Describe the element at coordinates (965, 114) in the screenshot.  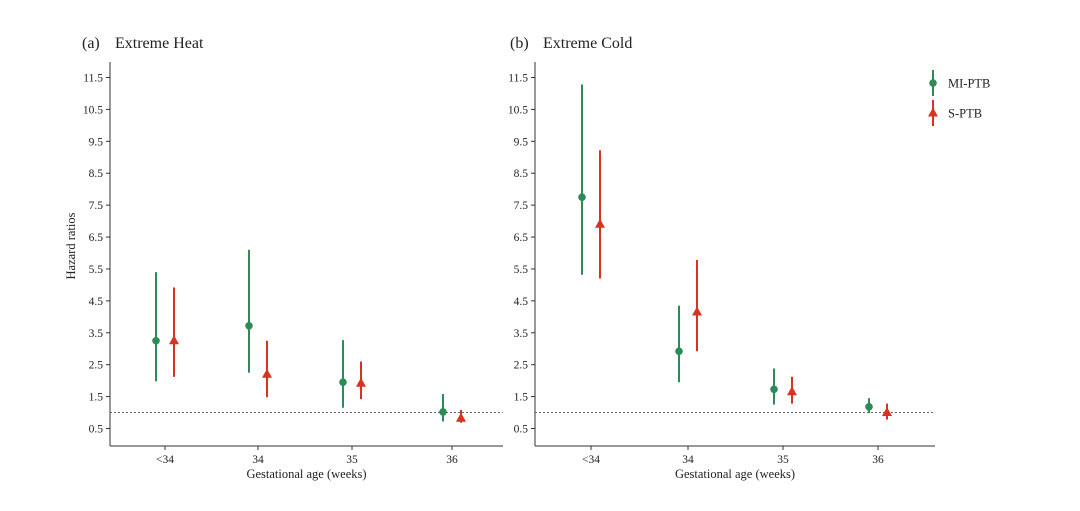
I see `legend-label: S-PTB` at that location.